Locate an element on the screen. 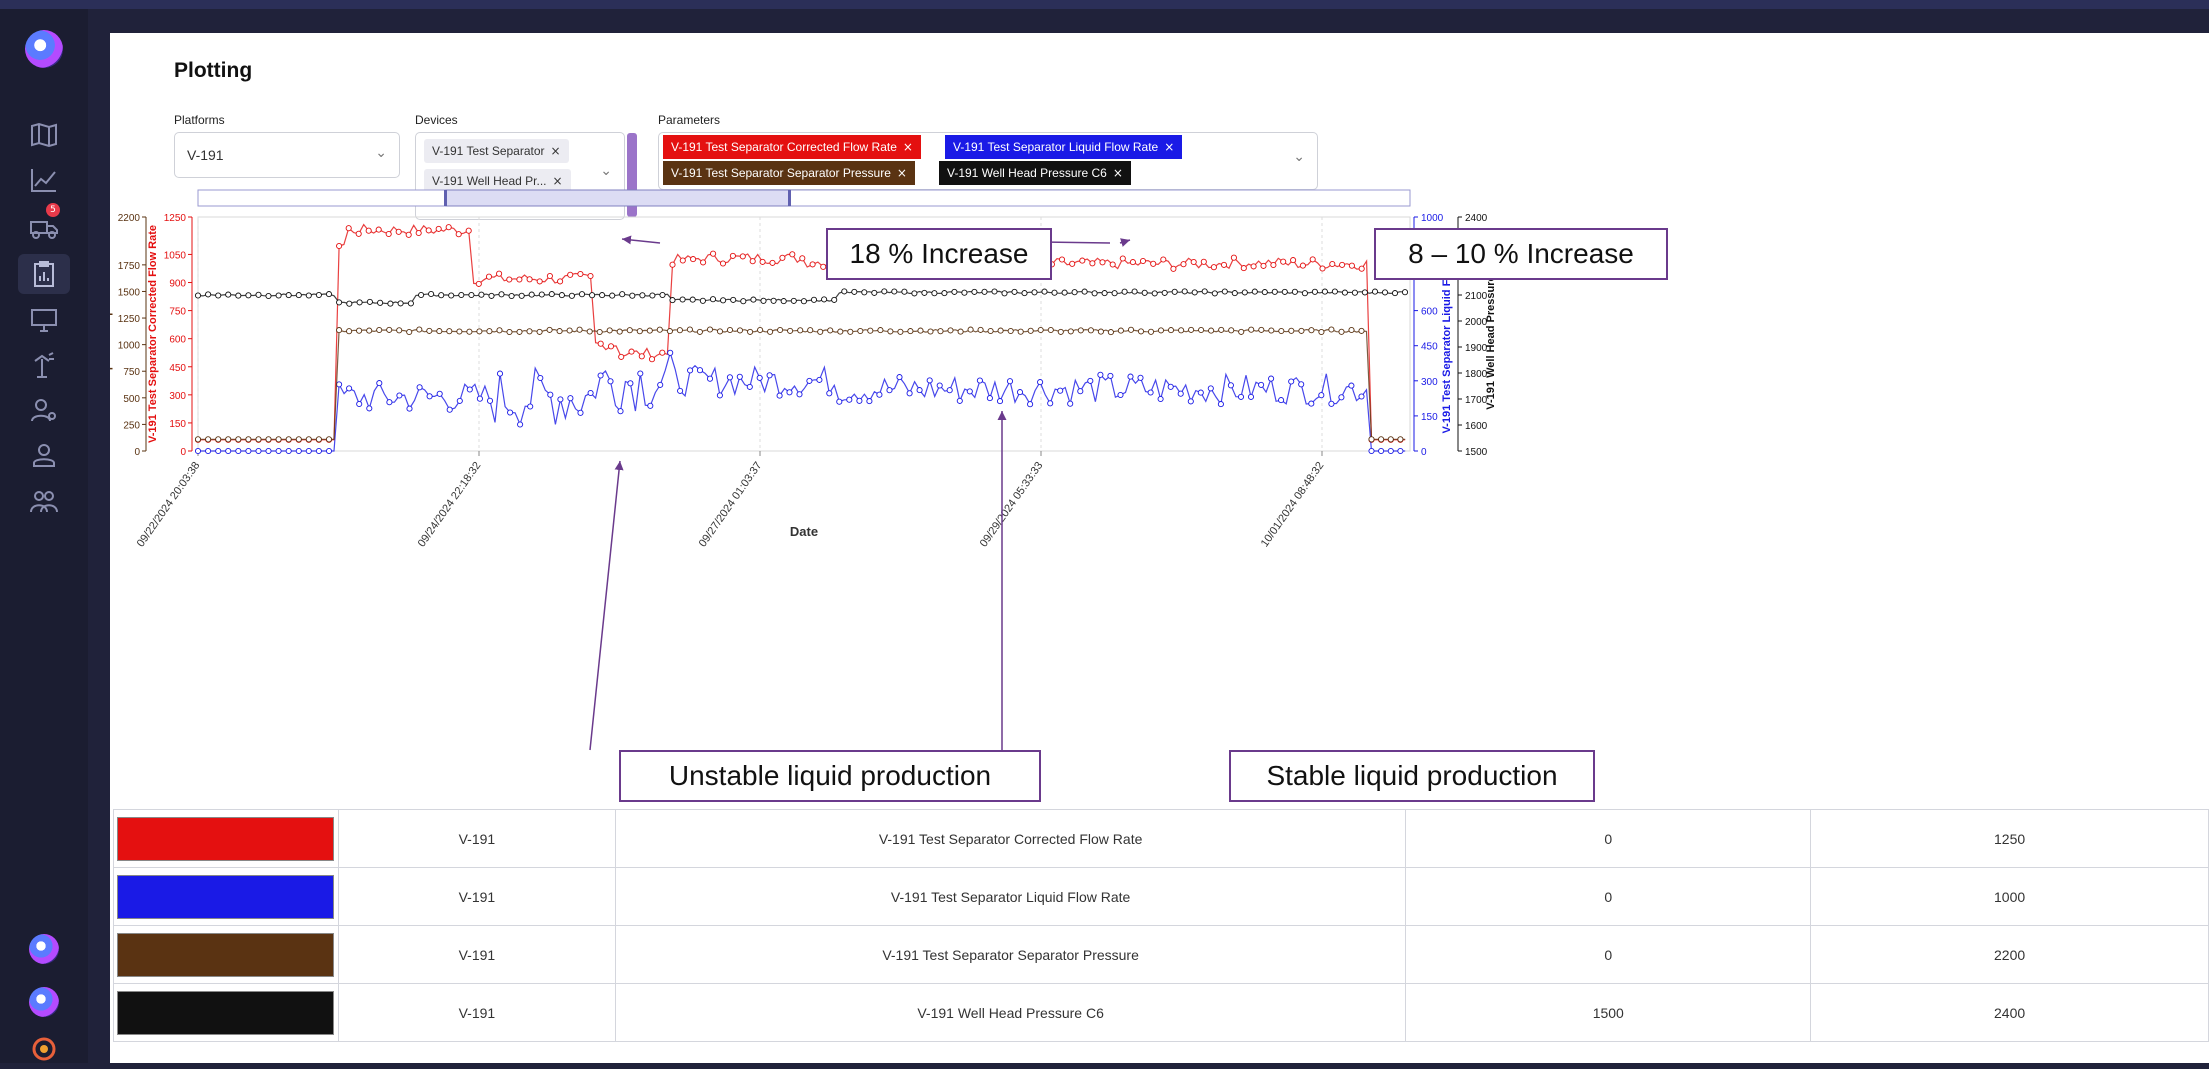  y-tick-label: 1000 is located at coordinates (129, 346).